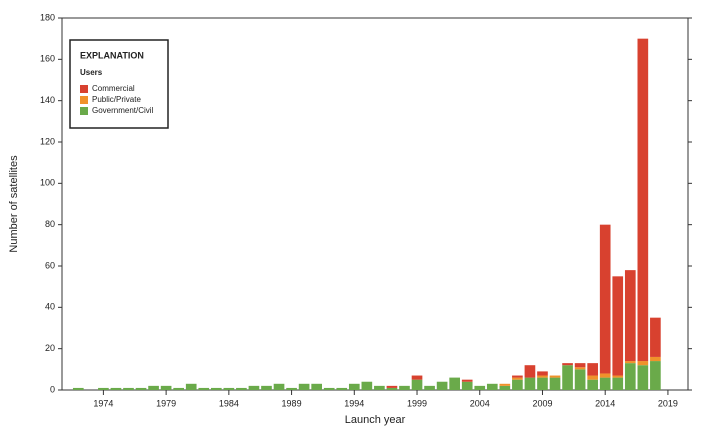 This screenshot has width=709, height=438. I want to click on y-axis-label: Number of satellites, so click(14, 204).